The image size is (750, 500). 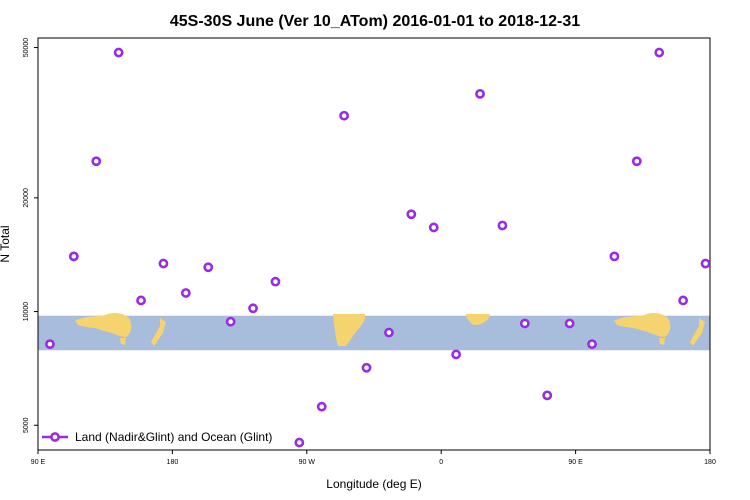 I want to click on legend-marker-swatch, so click(x=55, y=437).